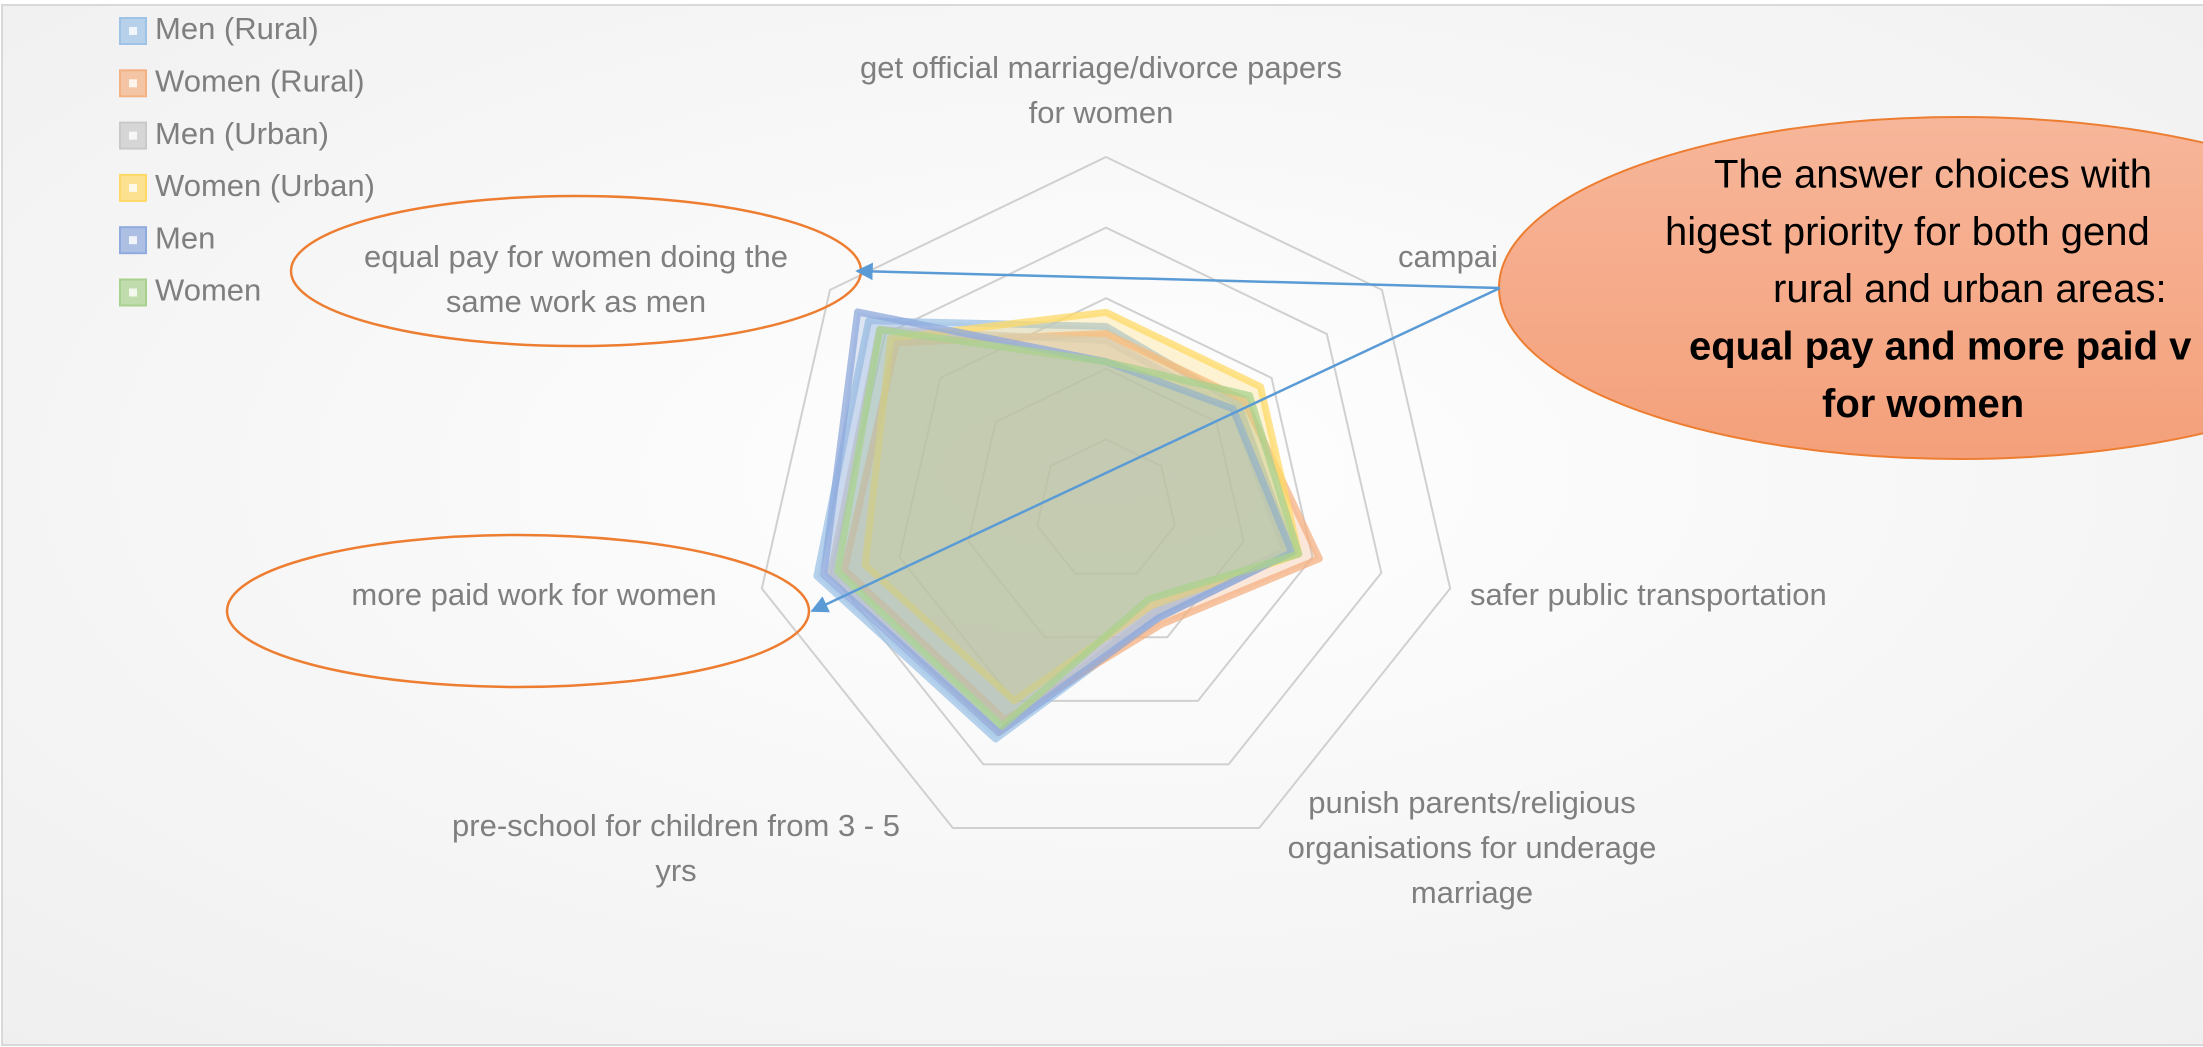  What do you see at coordinates (260, 80) in the screenshot?
I see `legend-label: Women (Rural)` at bounding box center [260, 80].